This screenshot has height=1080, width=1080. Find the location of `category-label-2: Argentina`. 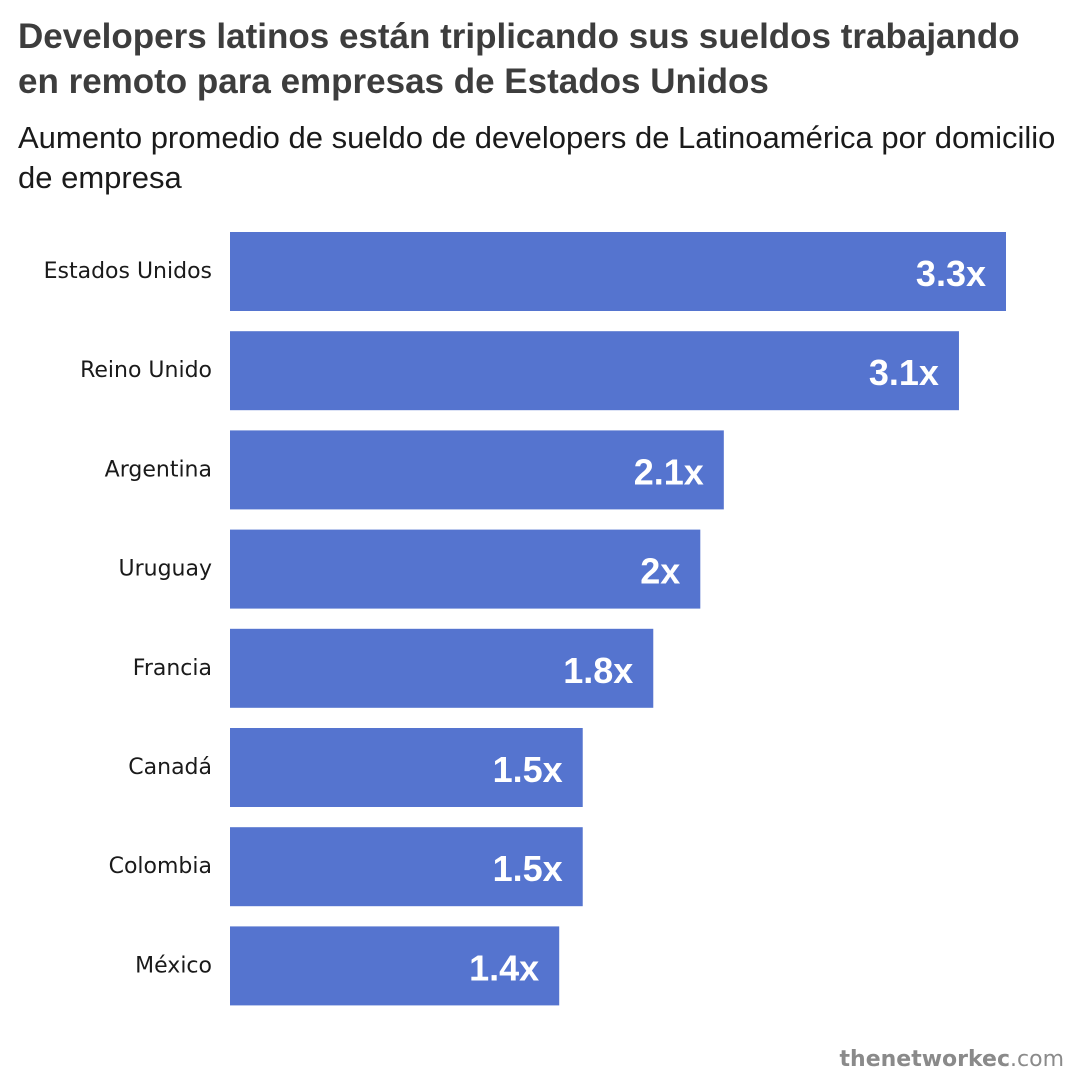

category-label-2: Argentina is located at coordinates (158, 469).